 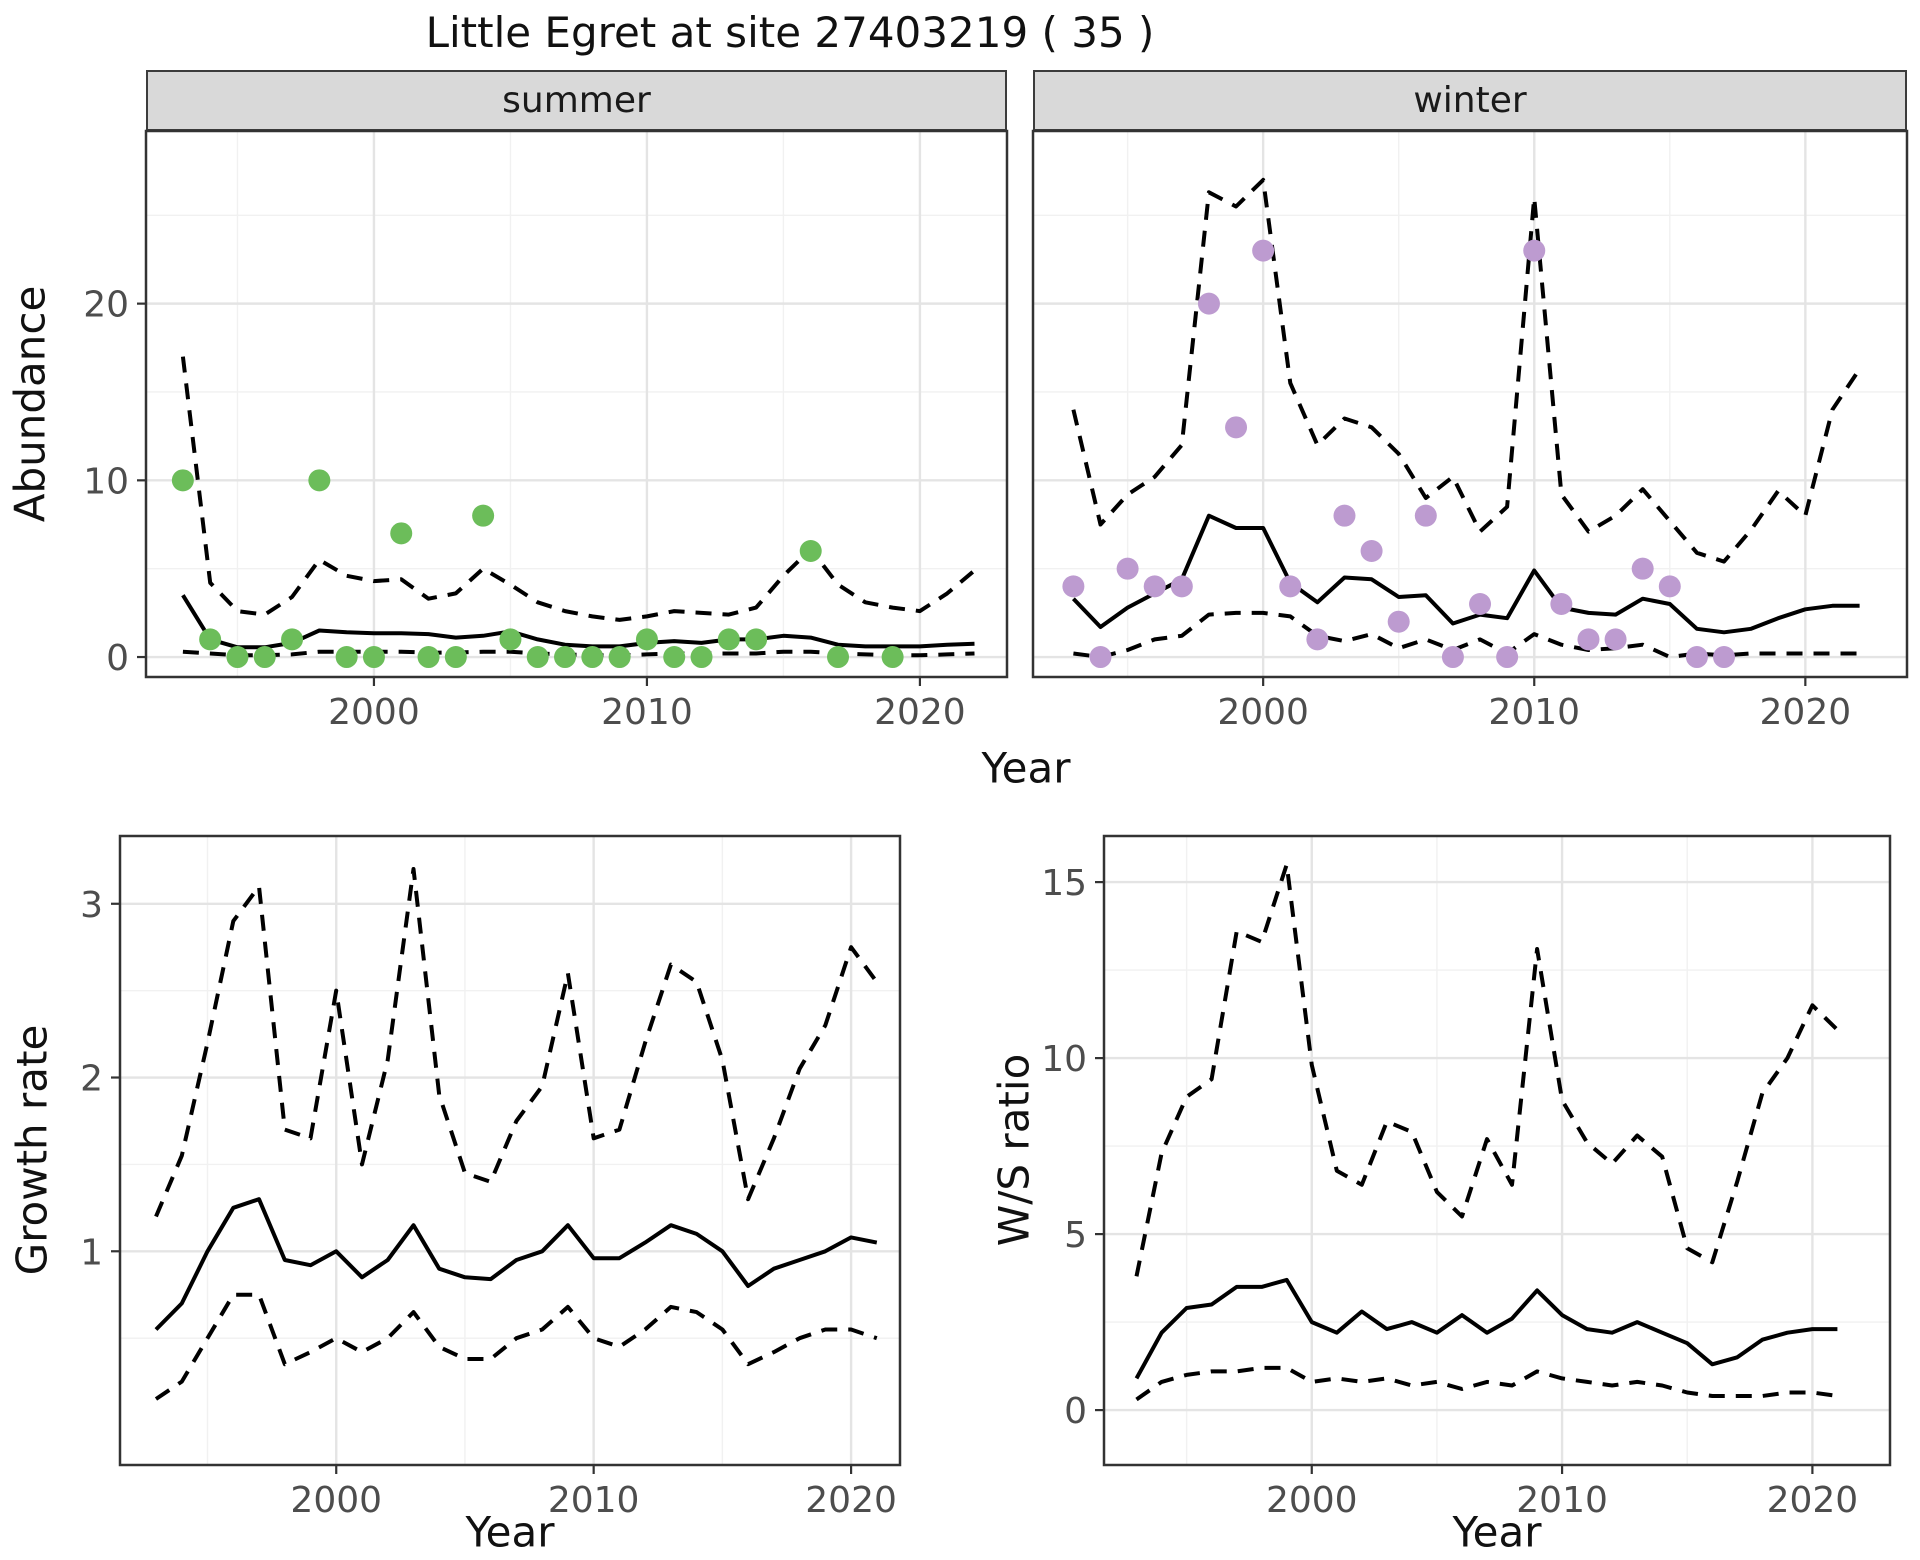 What do you see at coordinates (1014, 1150) in the screenshot?
I see `ws-ratio-axis-title: W/S ratio` at bounding box center [1014, 1150].